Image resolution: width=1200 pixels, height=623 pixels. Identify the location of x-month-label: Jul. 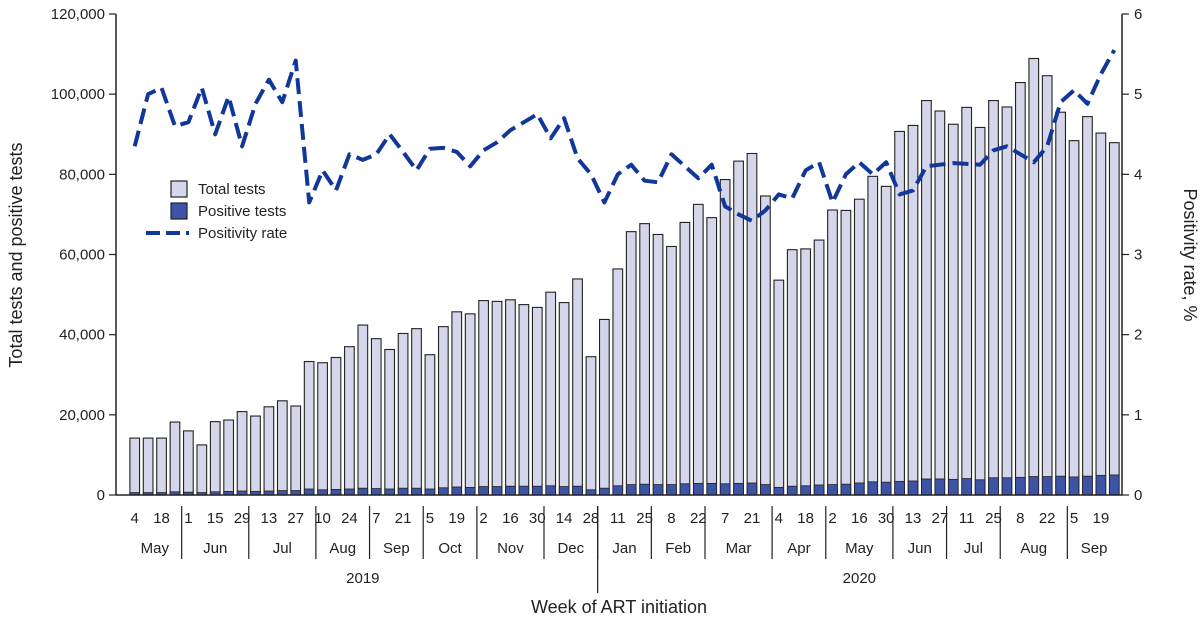
(973, 548).